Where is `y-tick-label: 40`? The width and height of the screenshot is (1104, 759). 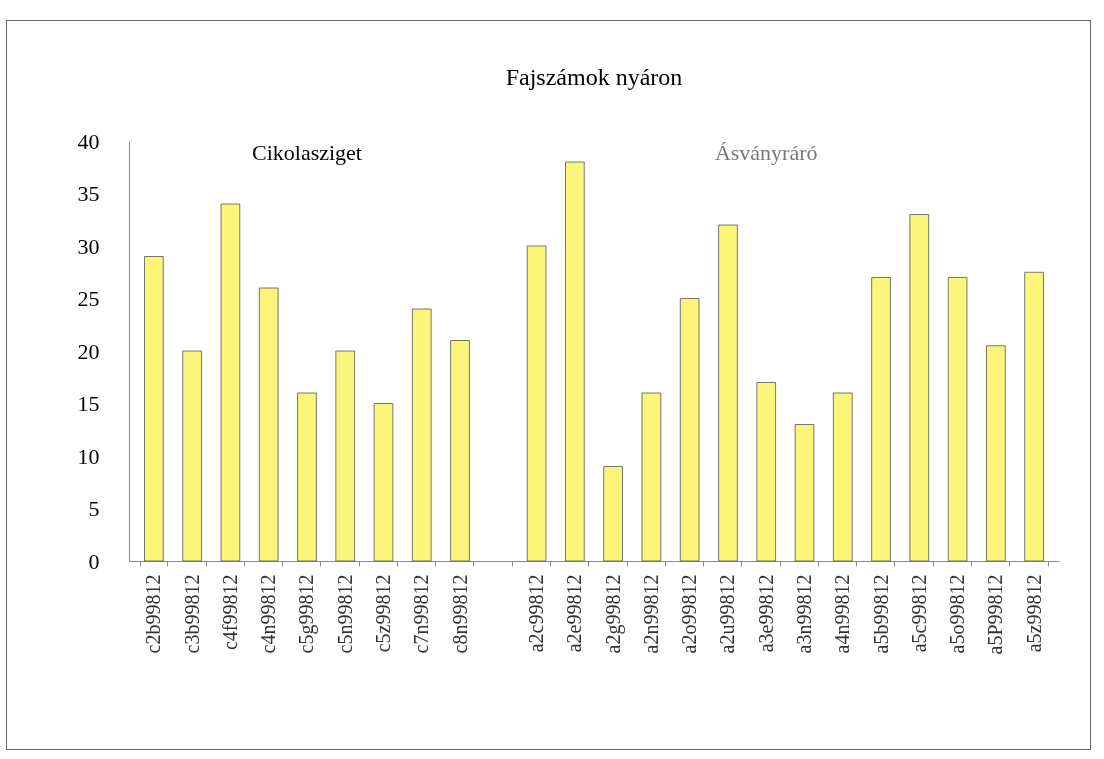
y-tick-label: 40 is located at coordinates (88, 141).